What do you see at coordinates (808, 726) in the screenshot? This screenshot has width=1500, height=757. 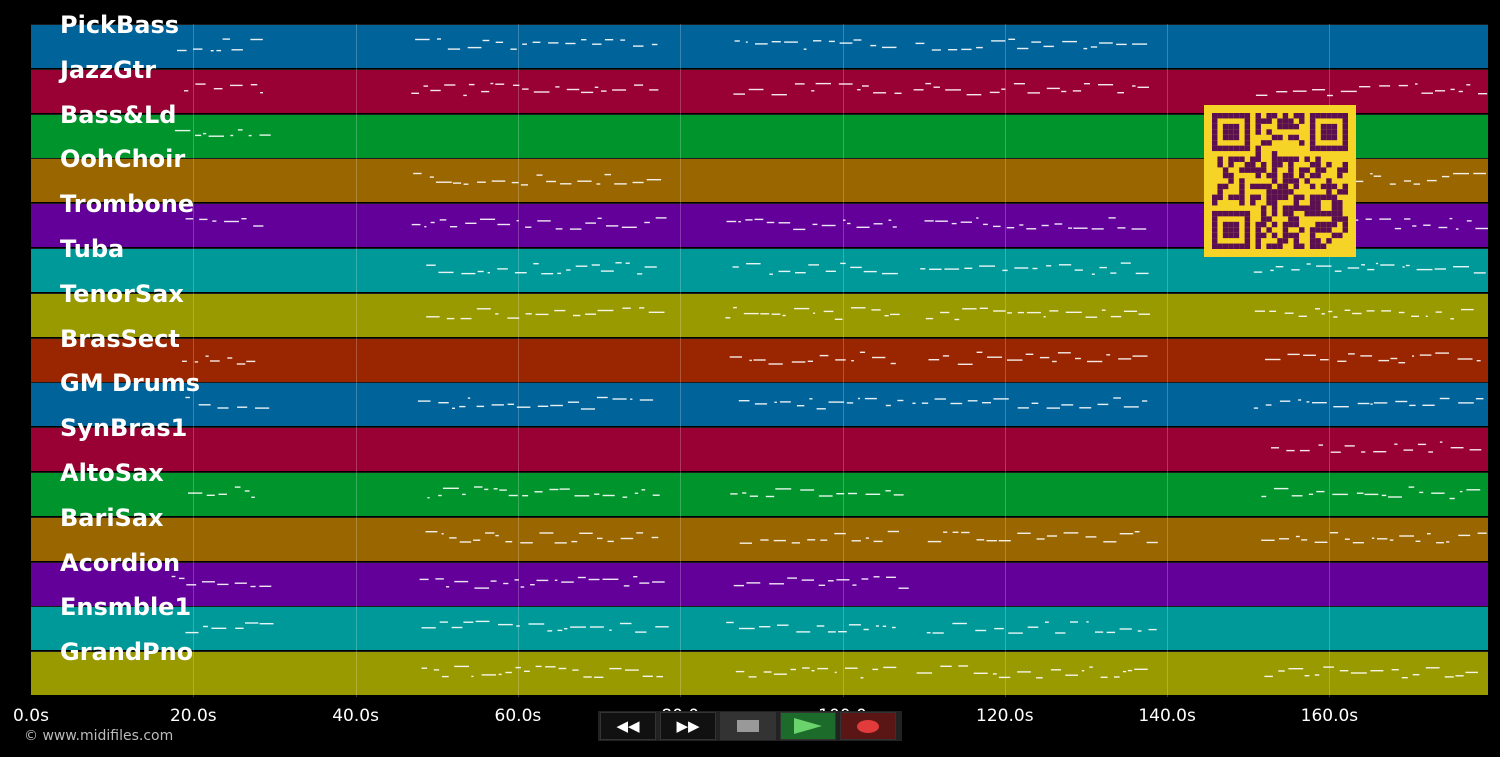 I see `play-button` at bounding box center [808, 726].